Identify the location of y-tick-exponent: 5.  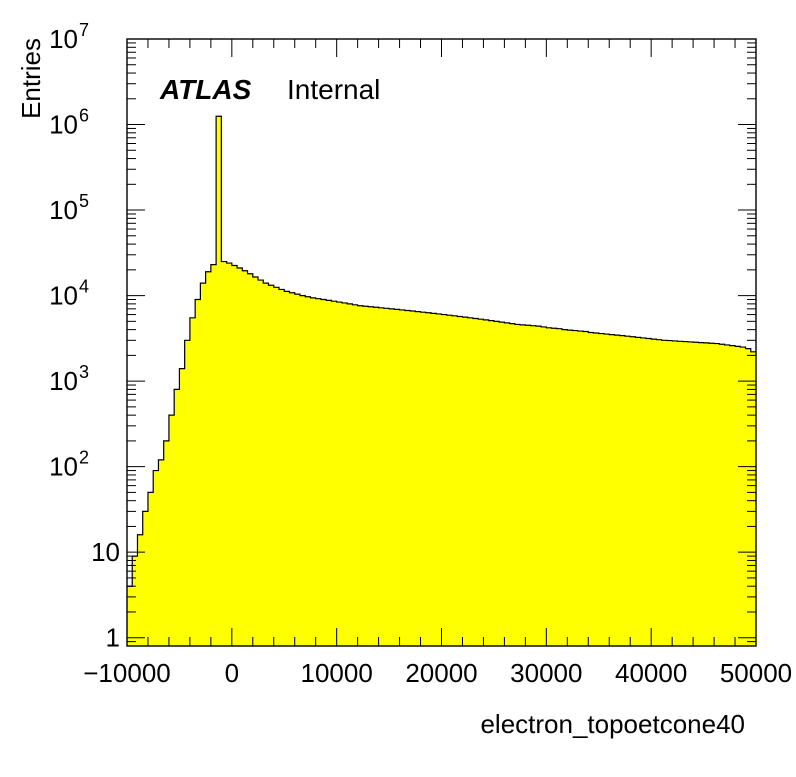
(84, 201).